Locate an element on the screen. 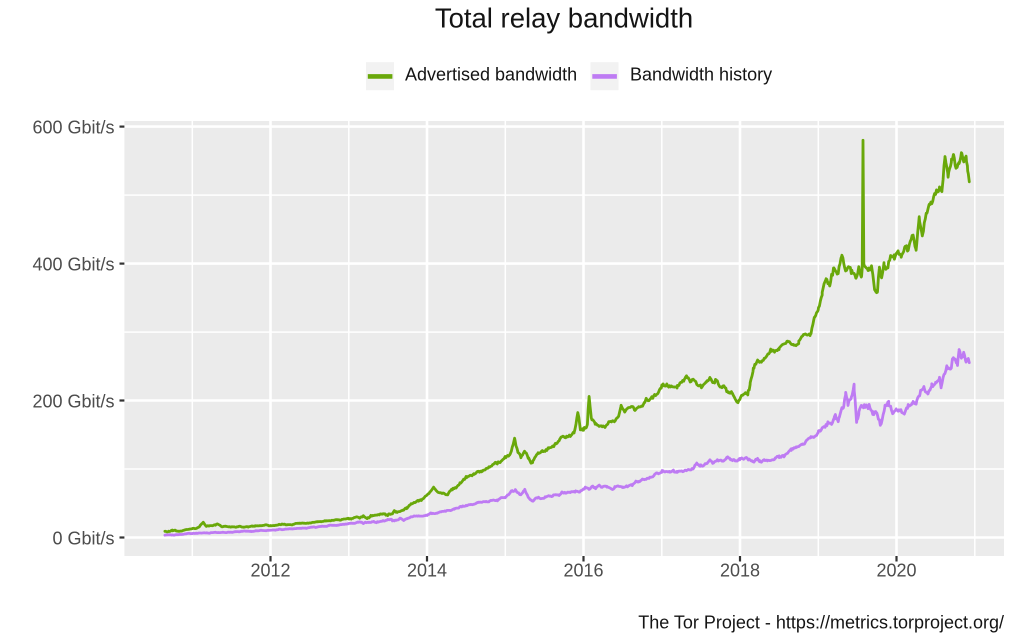  svg-text: 2018 is located at coordinates (740, 571).